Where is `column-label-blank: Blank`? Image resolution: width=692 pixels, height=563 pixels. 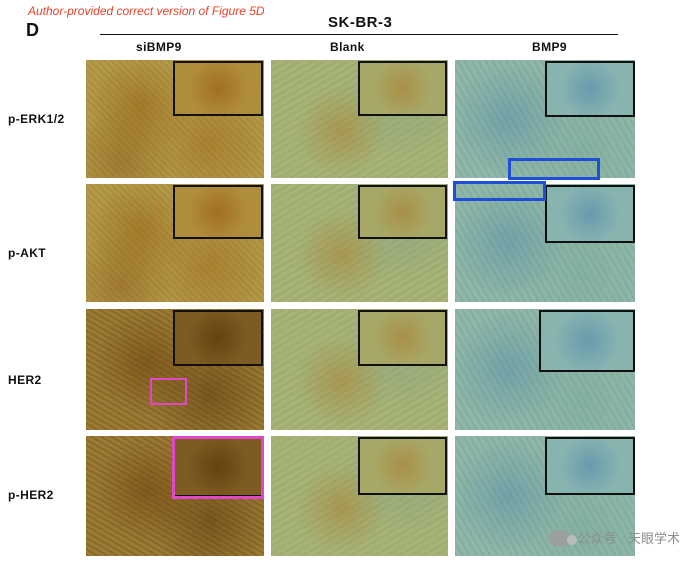
column-label-blank: Blank is located at coordinates (347, 47).